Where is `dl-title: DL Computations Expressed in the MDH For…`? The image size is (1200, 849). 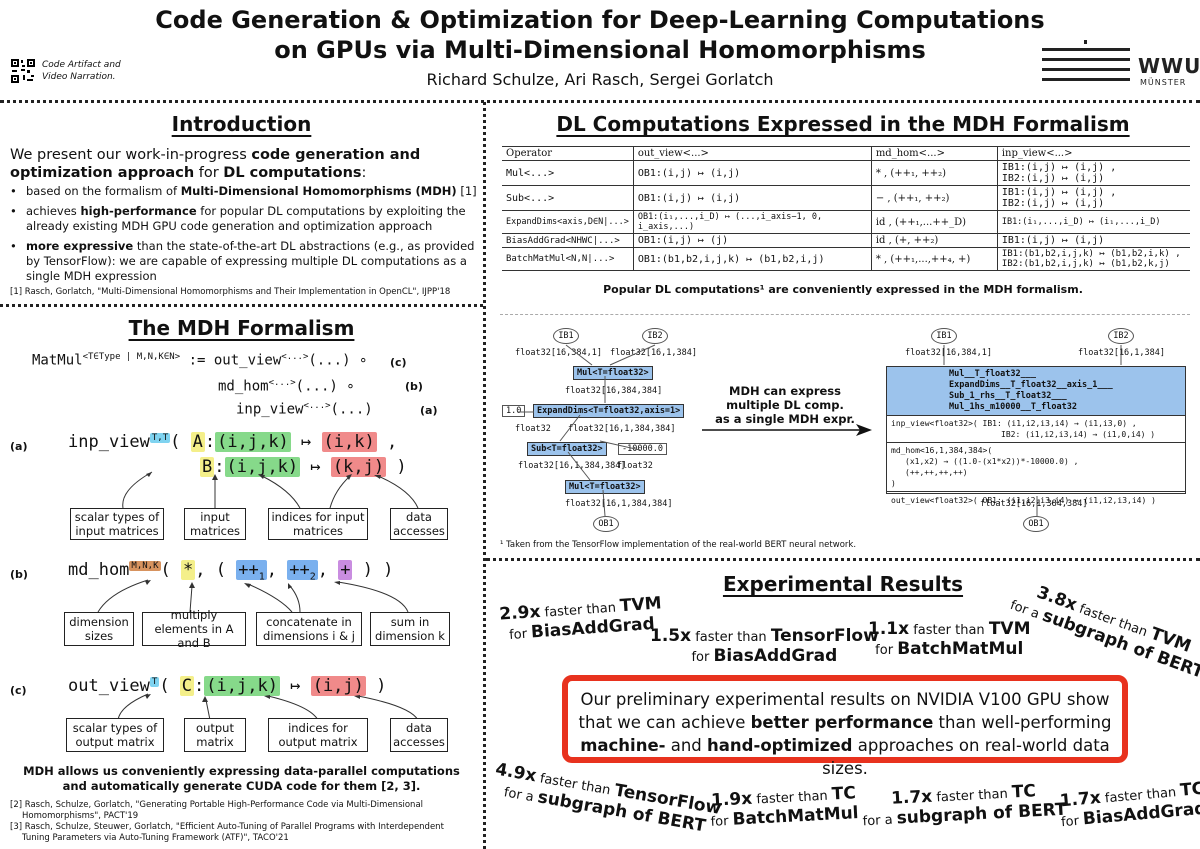 dl-title: DL Computations Expressed in the MDH For… is located at coordinates (843, 124).